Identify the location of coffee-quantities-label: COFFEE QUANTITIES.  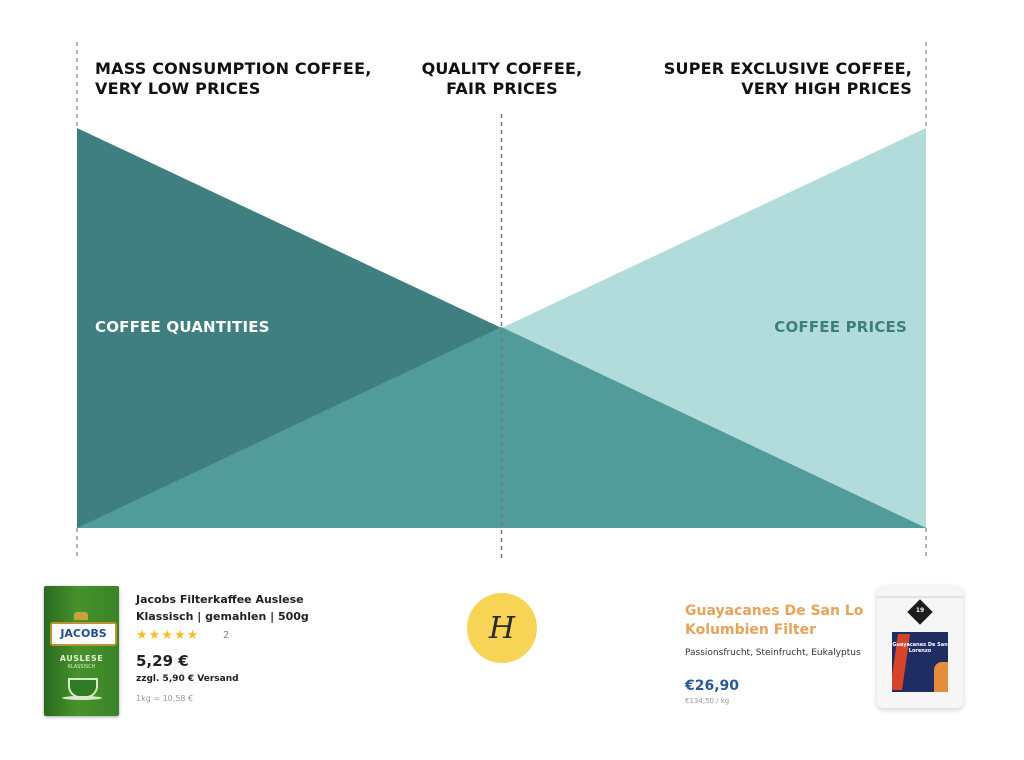
(182, 327).